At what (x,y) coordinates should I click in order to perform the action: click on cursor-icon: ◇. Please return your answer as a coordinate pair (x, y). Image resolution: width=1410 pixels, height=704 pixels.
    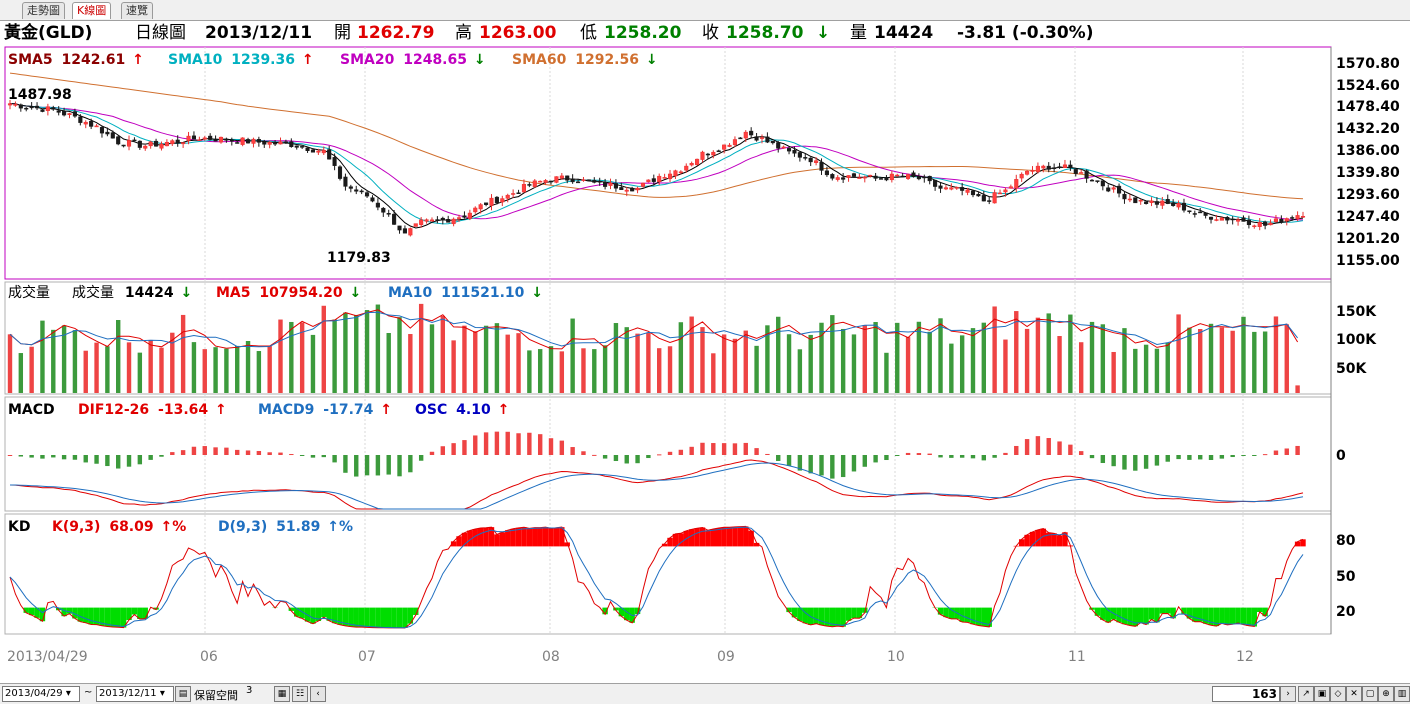
    Looking at the image, I should click on (1338, 694).